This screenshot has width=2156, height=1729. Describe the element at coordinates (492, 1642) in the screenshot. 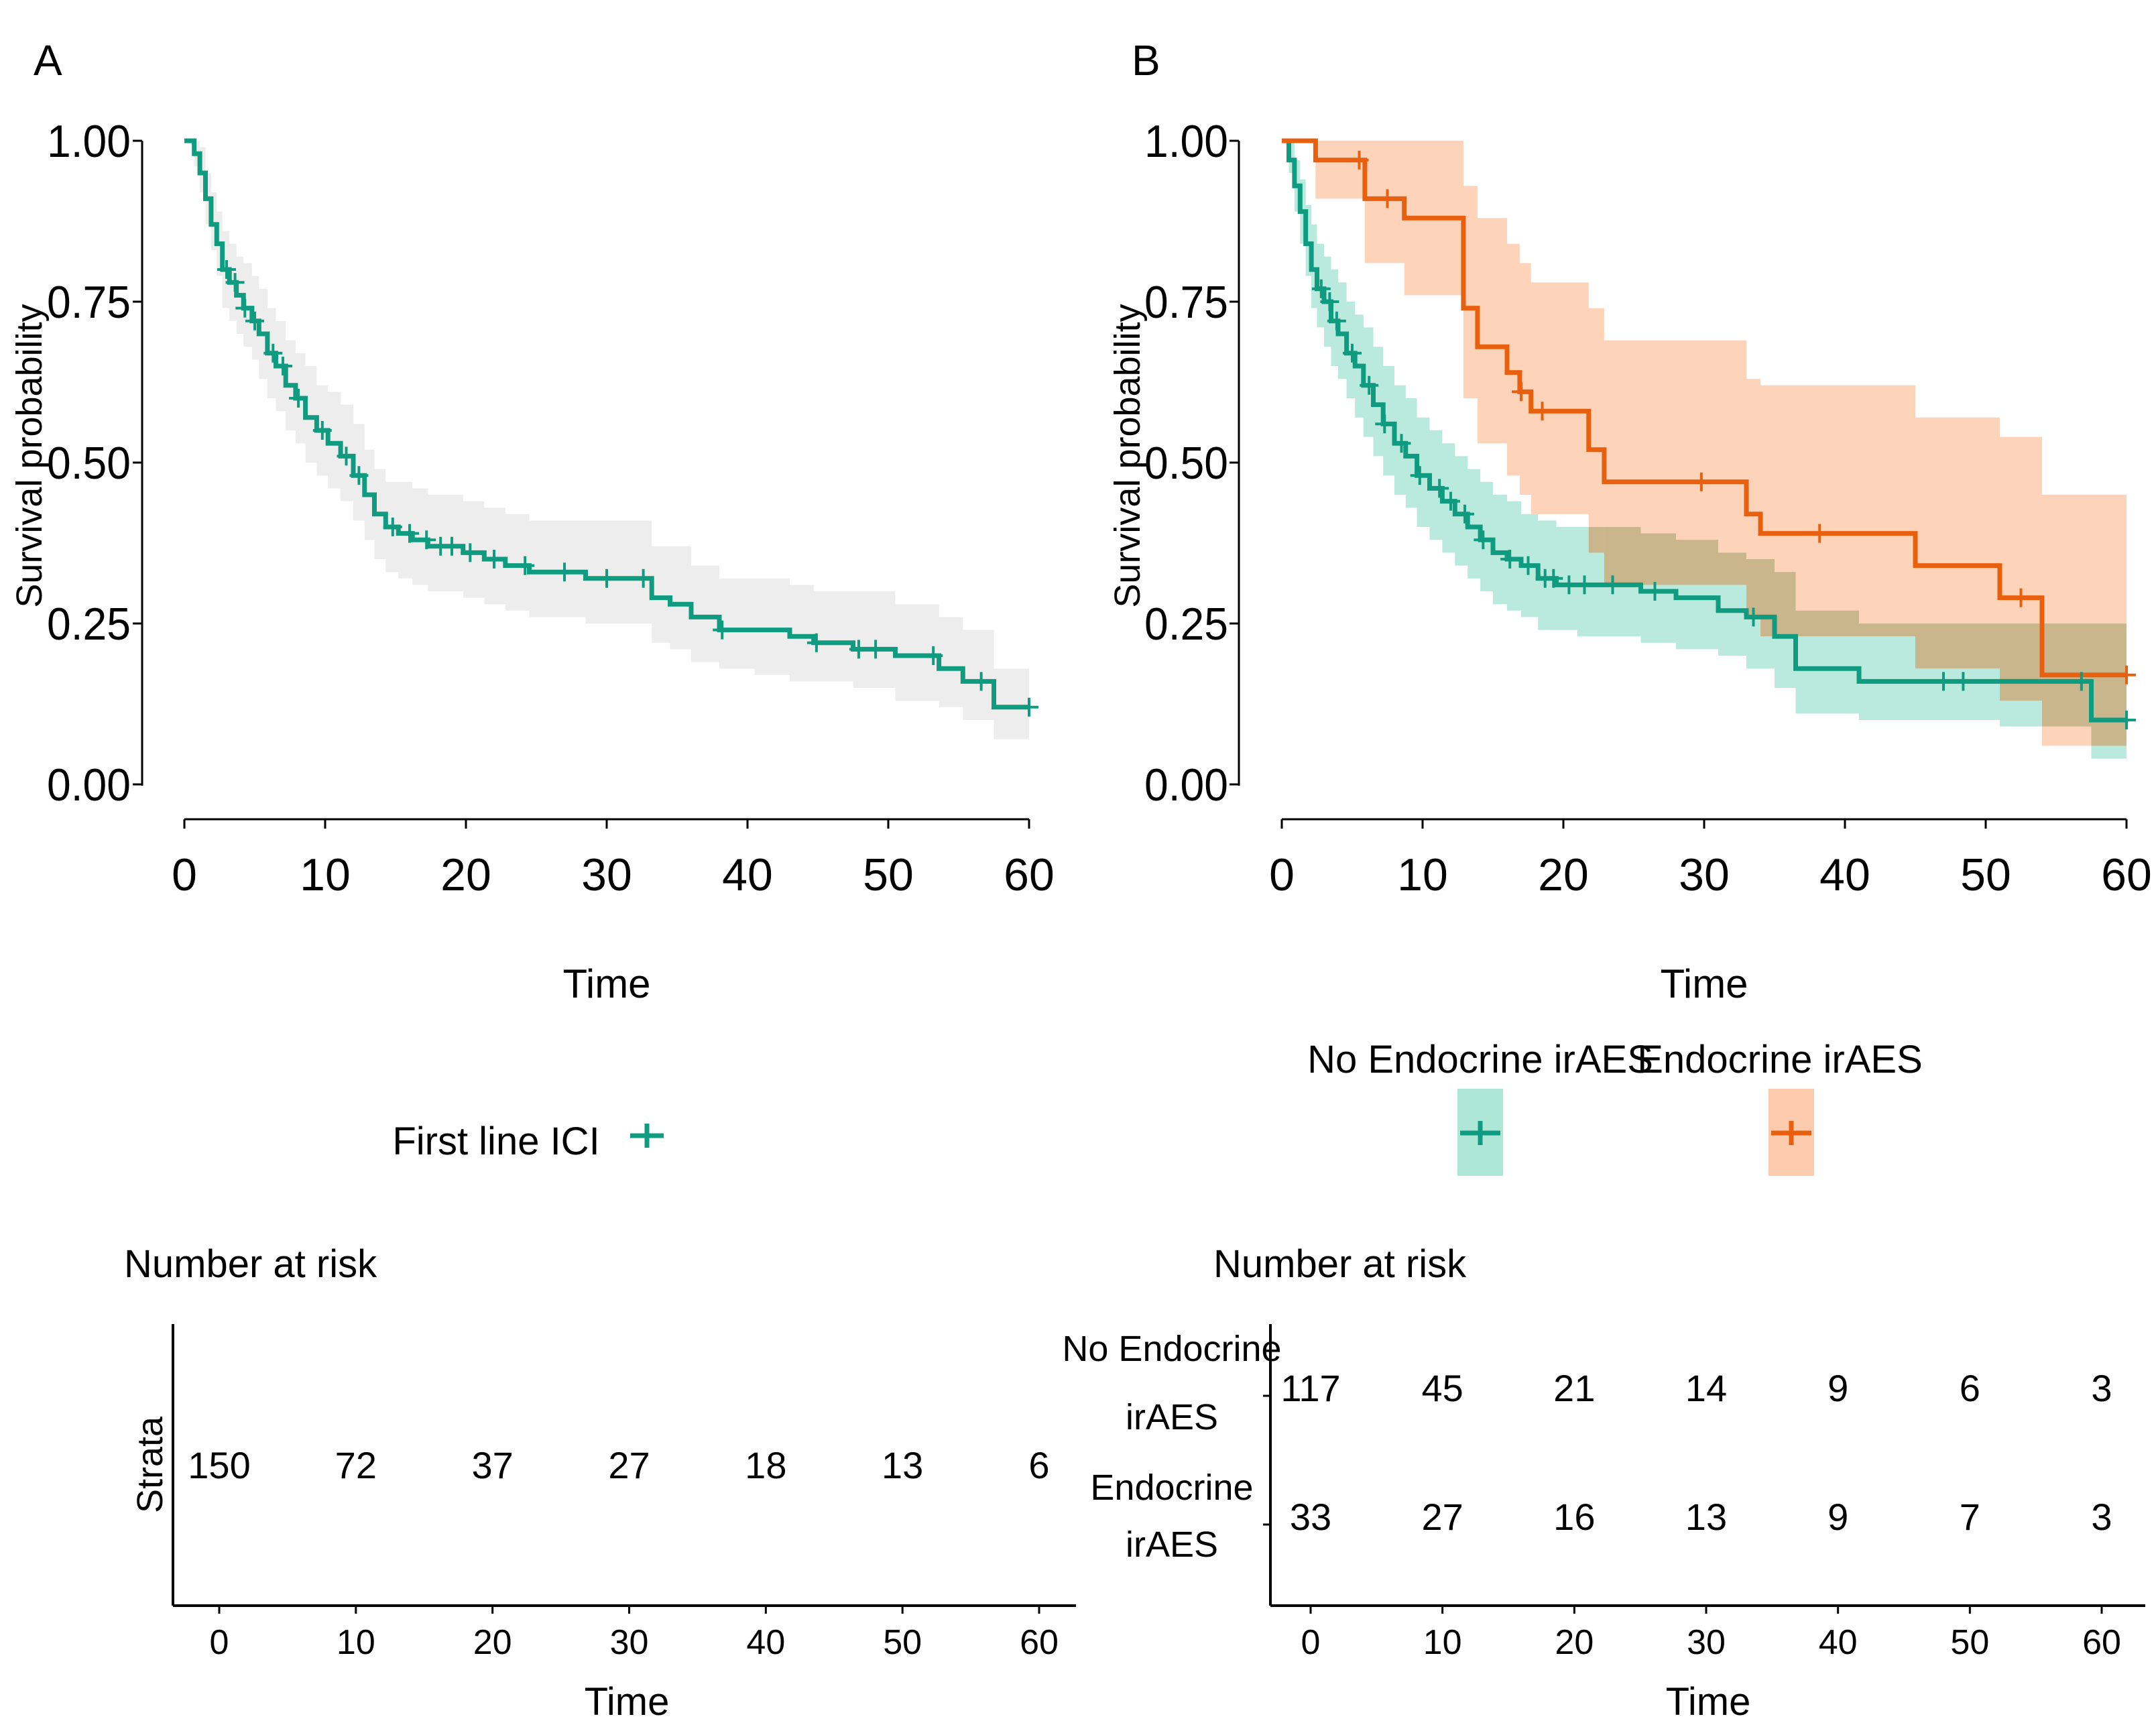

I see `risk-x-tick-label: 20` at that location.